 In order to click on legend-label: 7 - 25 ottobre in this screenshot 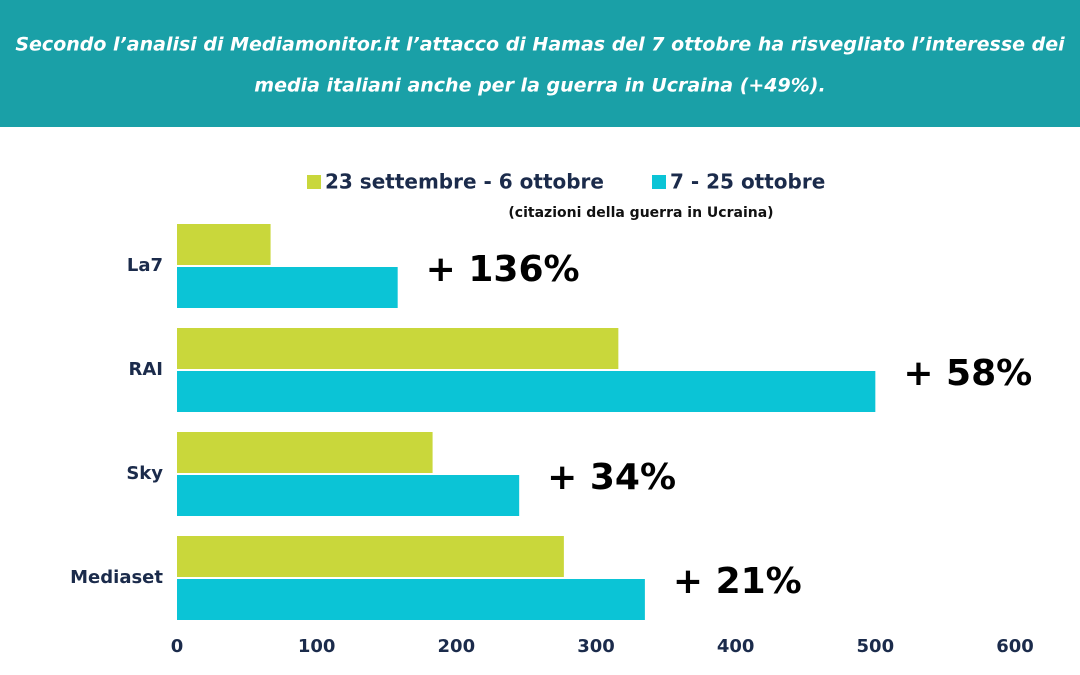, I will do `click(747, 182)`.